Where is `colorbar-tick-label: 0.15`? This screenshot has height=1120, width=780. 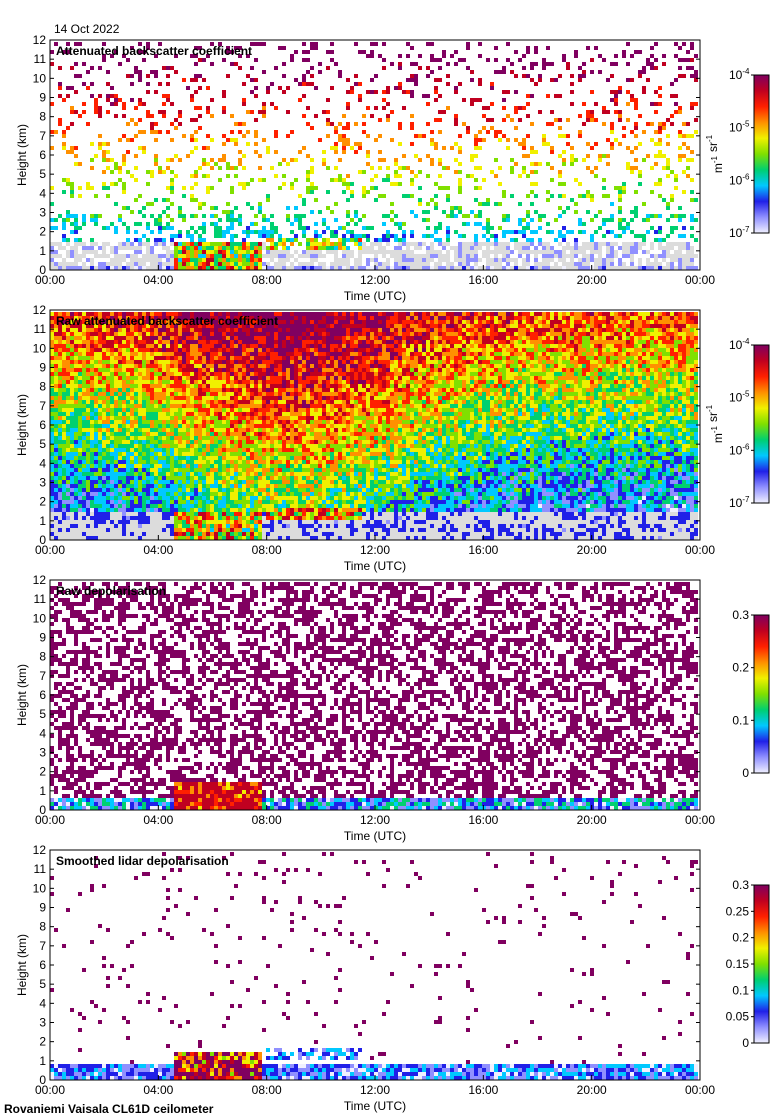
colorbar-tick-label: 0.15 is located at coordinates (738, 964).